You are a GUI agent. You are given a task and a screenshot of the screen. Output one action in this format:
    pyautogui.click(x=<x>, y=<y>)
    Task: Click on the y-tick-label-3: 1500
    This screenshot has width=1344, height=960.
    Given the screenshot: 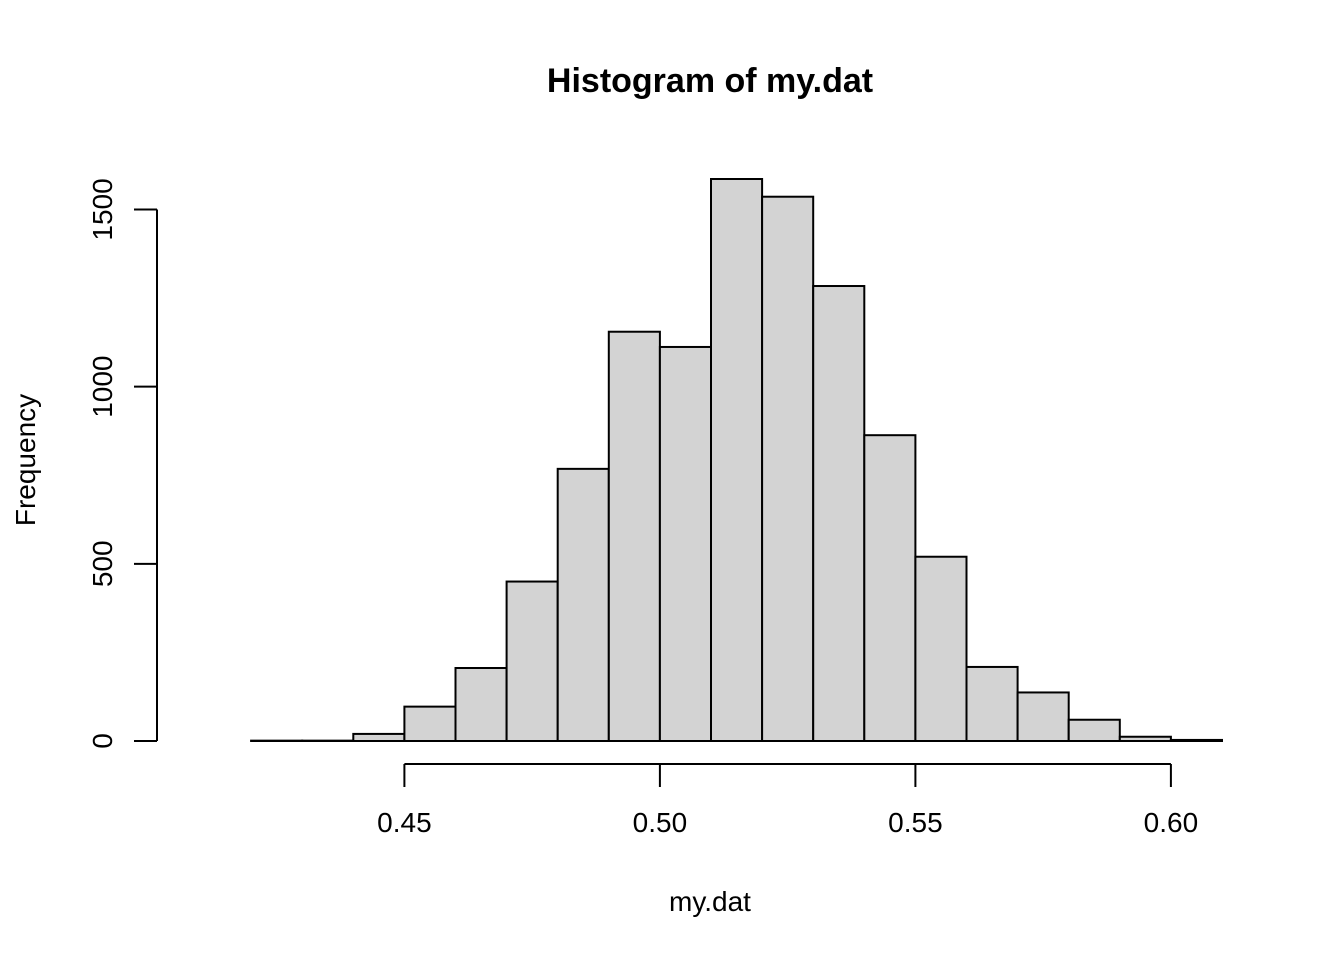 What is the action you would take?
    pyautogui.click(x=102, y=209)
    